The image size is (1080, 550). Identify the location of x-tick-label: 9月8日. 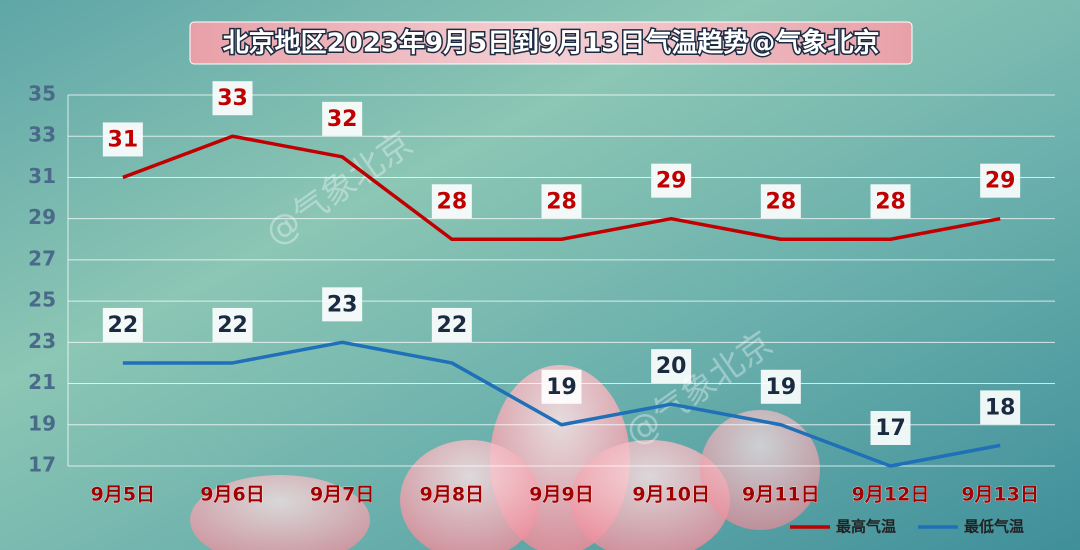
(452, 495).